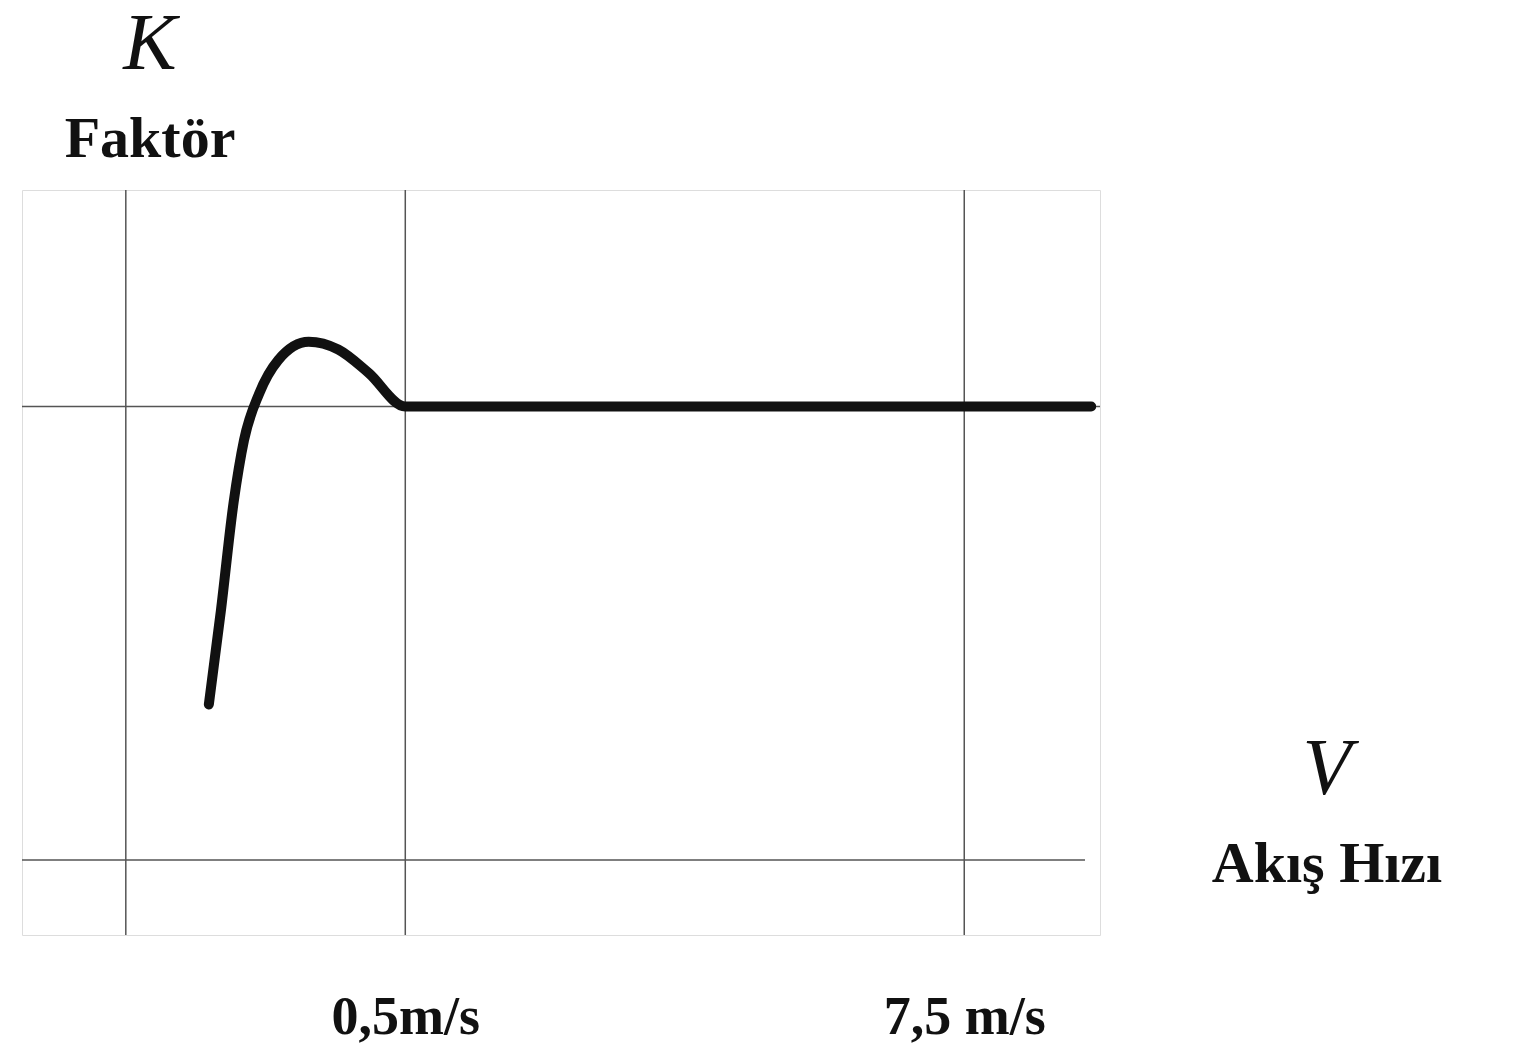 Image resolution: width=1520 pixels, height=1045 pixels. What do you see at coordinates (406, 1015) in the screenshot?
I see `x-tick-label: 0,5m/s` at bounding box center [406, 1015].